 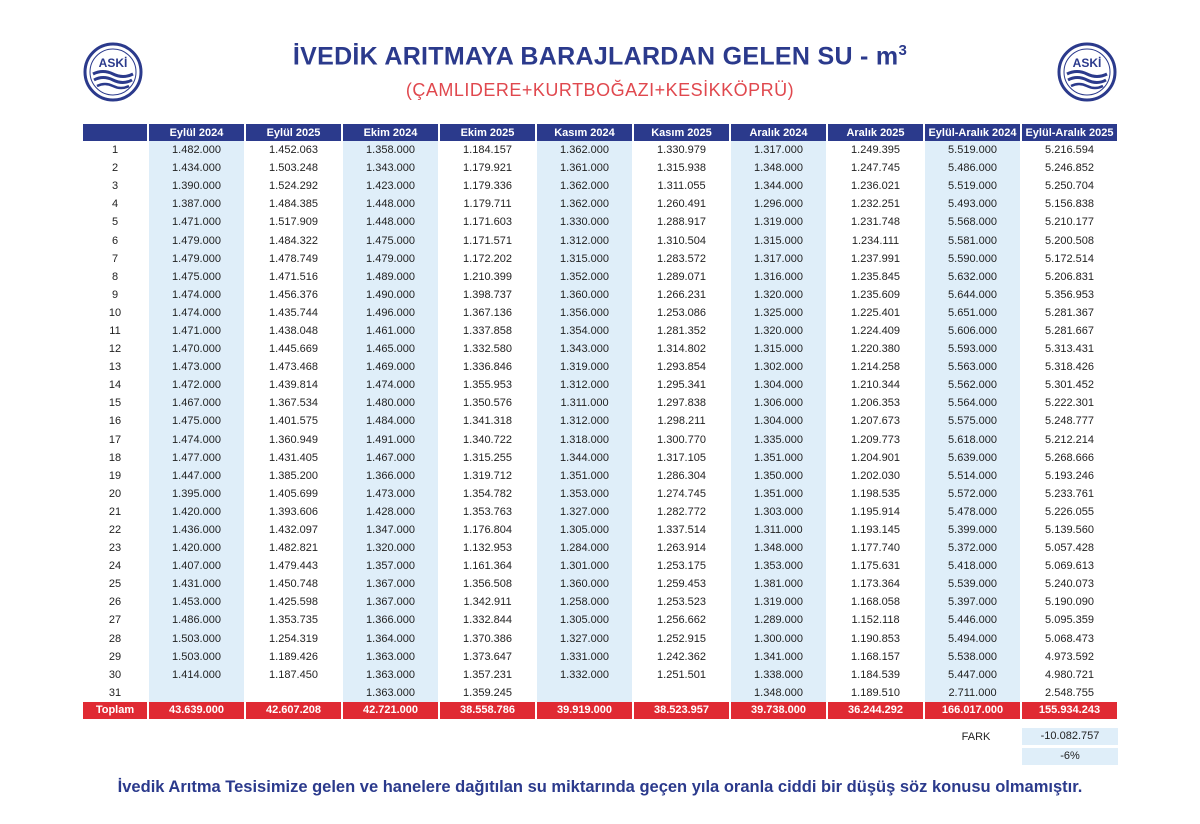 What do you see at coordinates (487, 331) in the screenshot?
I see `value-cell: 1.337.858` at bounding box center [487, 331].